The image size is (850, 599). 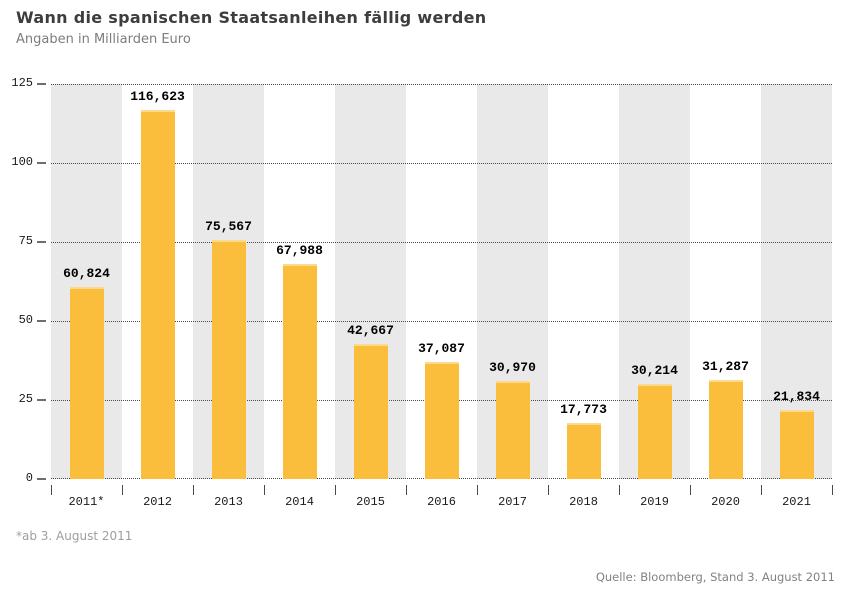 I want to click on bar-value-label: 31,287, so click(x=725, y=366).